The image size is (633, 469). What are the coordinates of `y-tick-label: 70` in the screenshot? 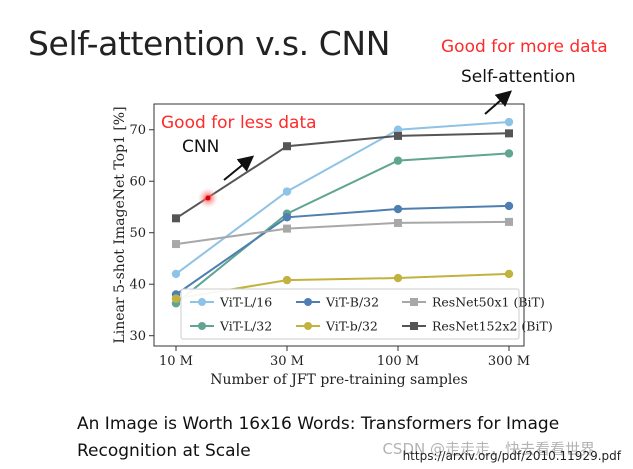 It's located at (137, 130).